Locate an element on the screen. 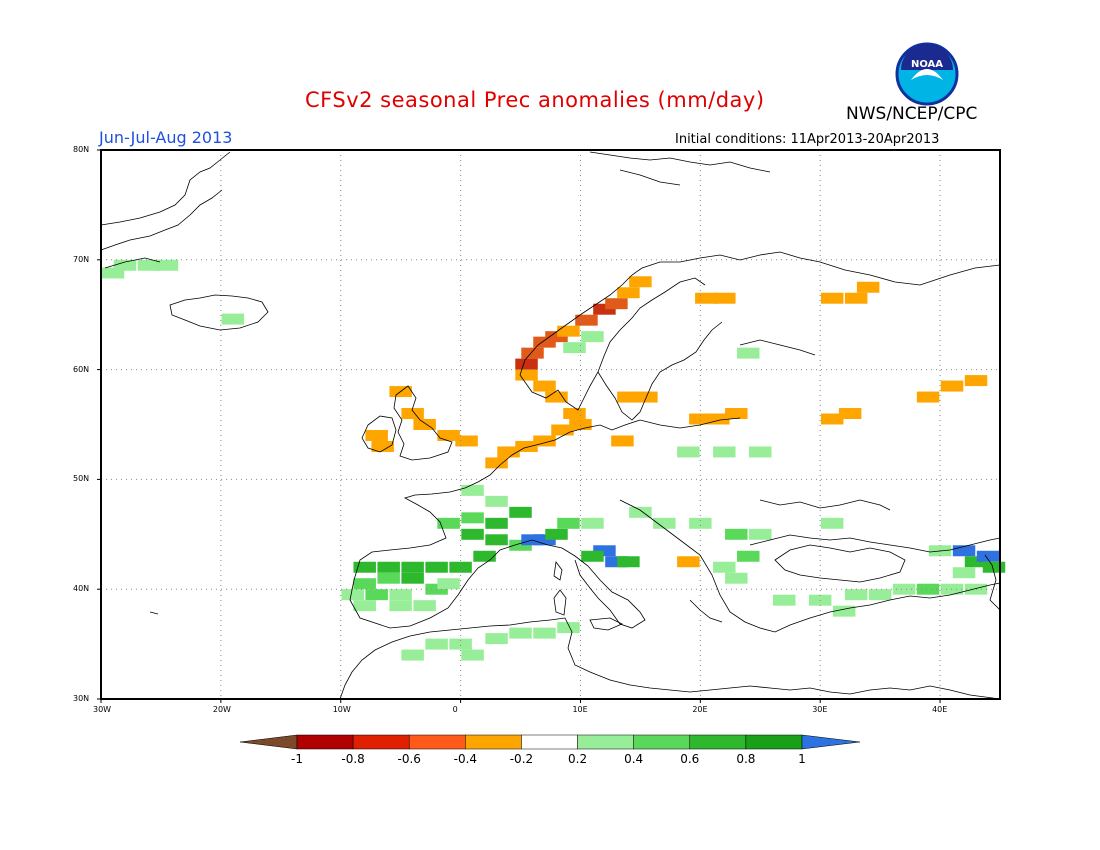  colorbar-label: -0.2 is located at coordinates (521, 759).